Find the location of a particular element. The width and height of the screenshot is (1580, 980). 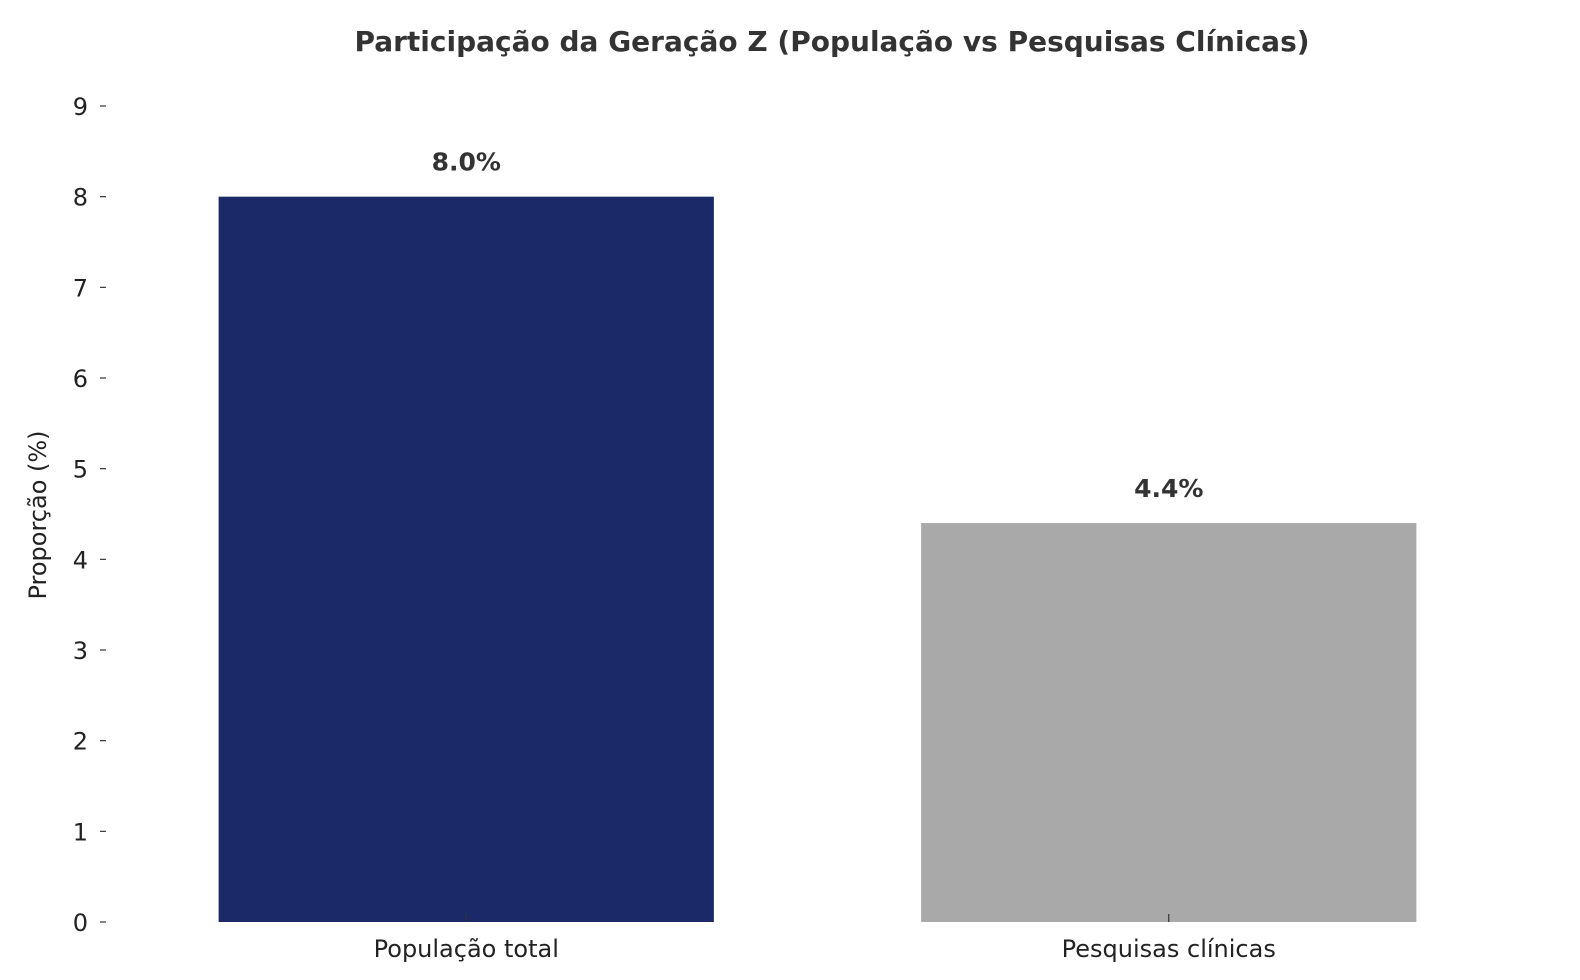

y-tick-label: 5 is located at coordinates (80, 470).